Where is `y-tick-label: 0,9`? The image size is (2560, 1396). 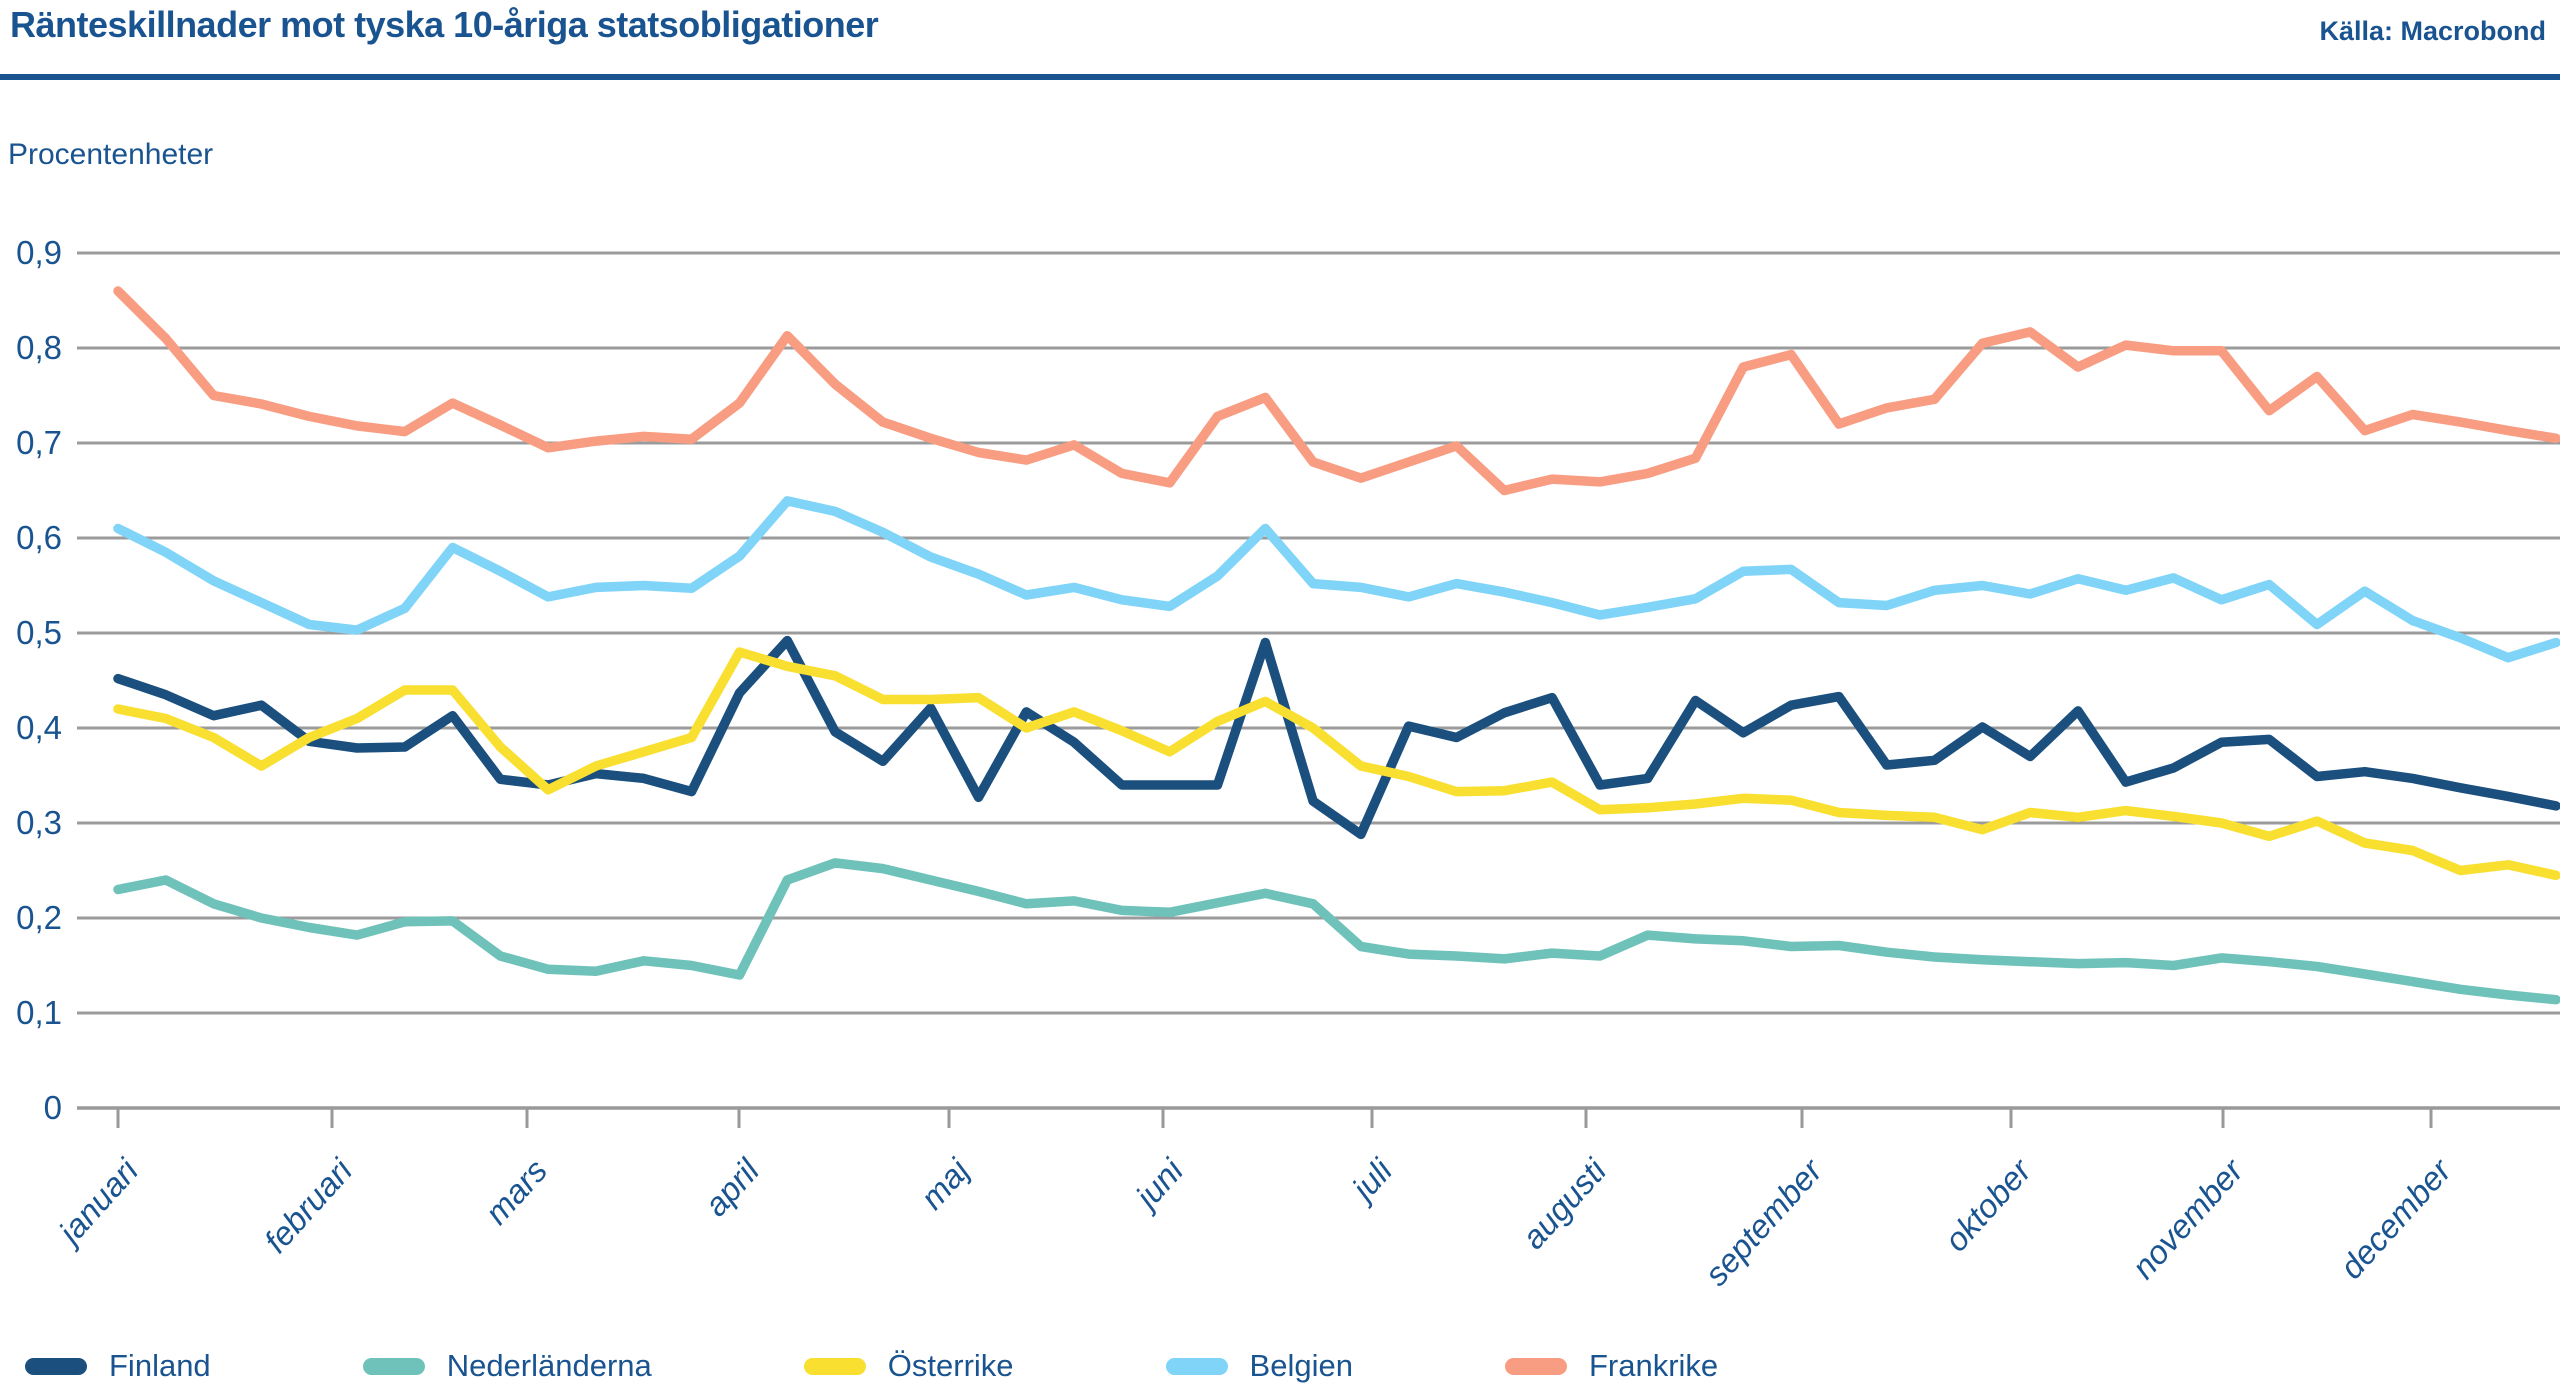 y-tick-label: 0,9 is located at coordinates (39, 252).